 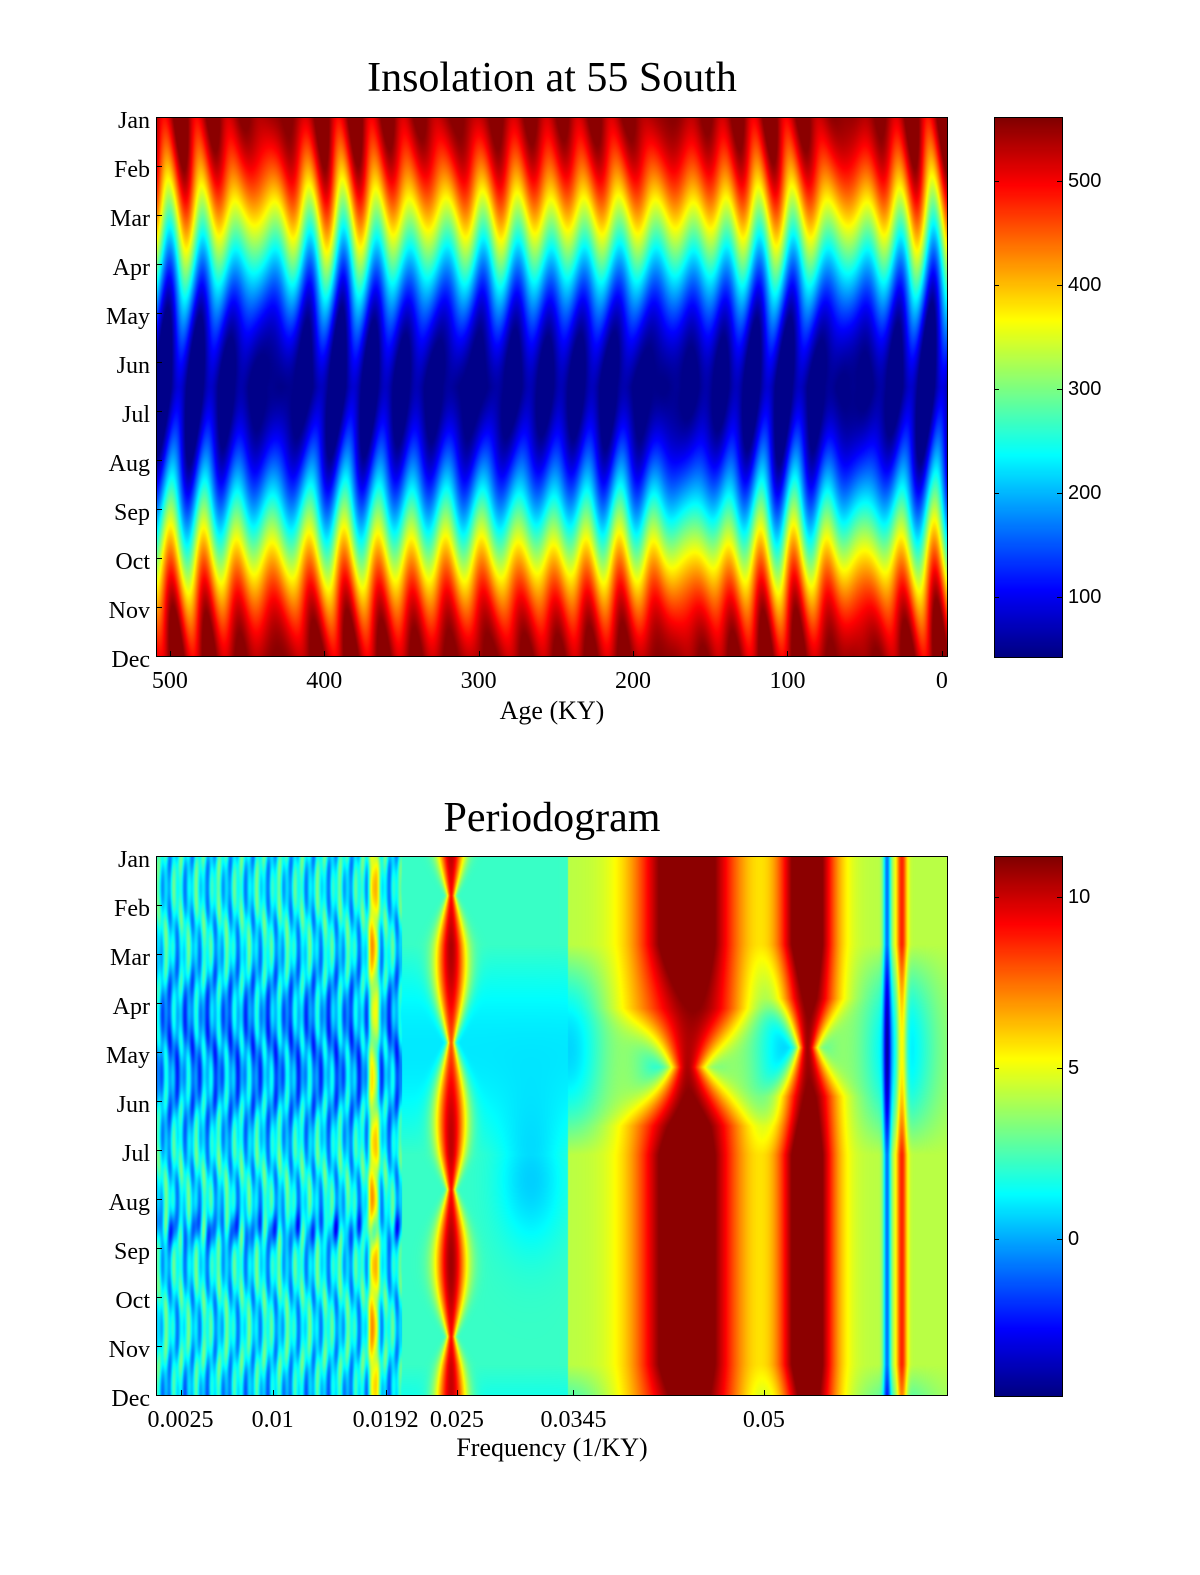 I want to click on chart-title-insolation: Insolation at 55 South, so click(x=552, y=78).